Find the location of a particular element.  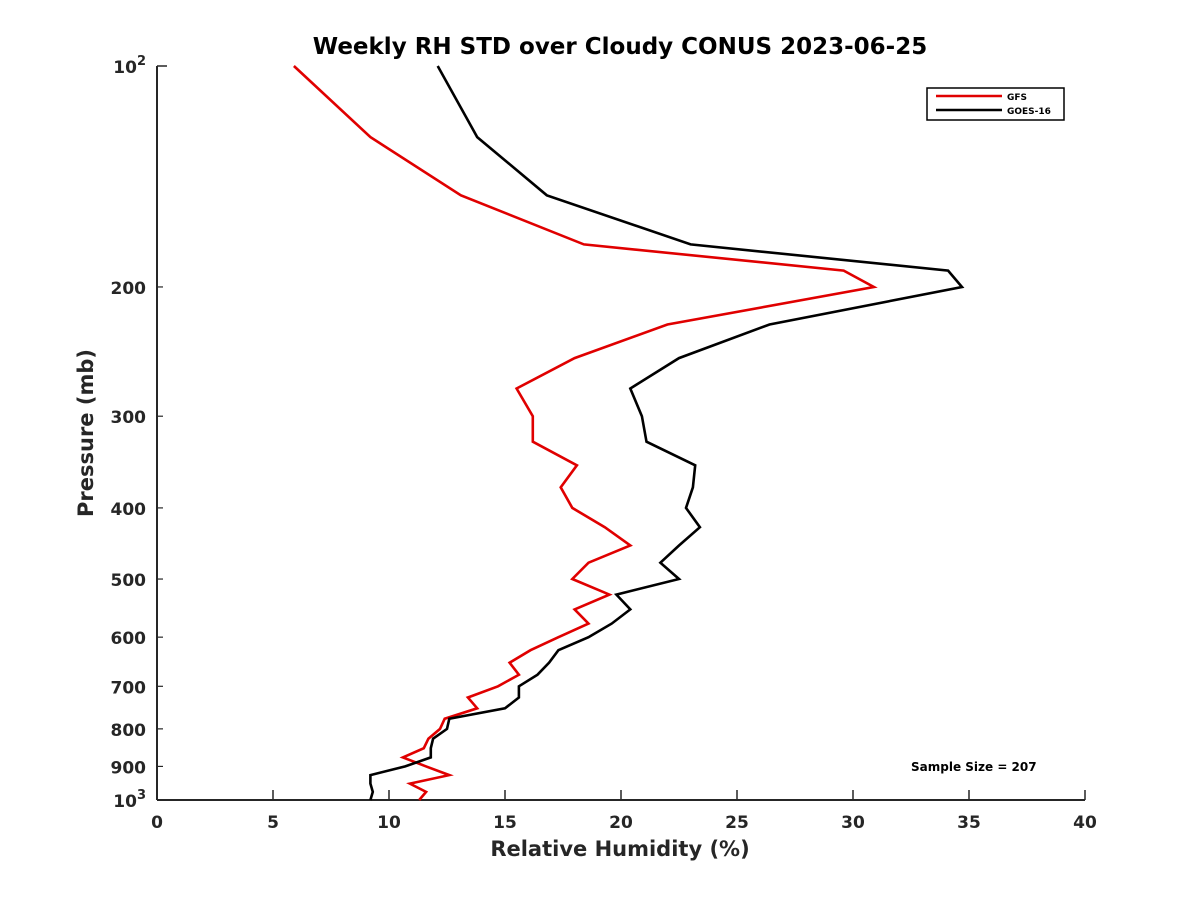

y-axis-label: Pressure (mb) is located at coordinates (86, 433).